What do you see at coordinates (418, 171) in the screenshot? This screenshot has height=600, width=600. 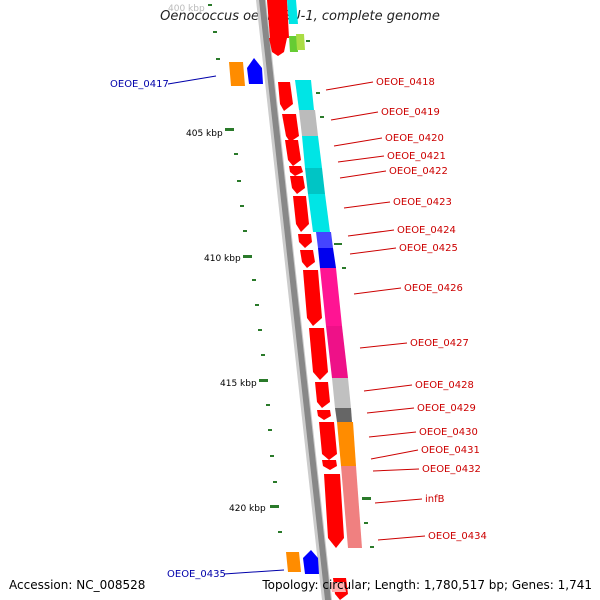 I see `gene-label-oeoe-0422: OEOE_0422` at bounding box center [418, 171].